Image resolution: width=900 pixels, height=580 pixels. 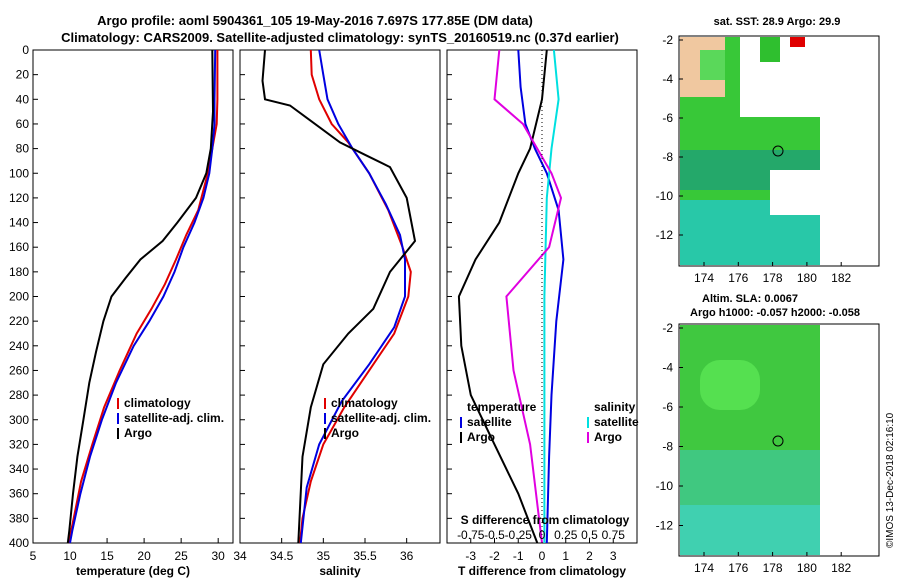 I want to click on y-tick-label: 80, so click(x=23, y=149).